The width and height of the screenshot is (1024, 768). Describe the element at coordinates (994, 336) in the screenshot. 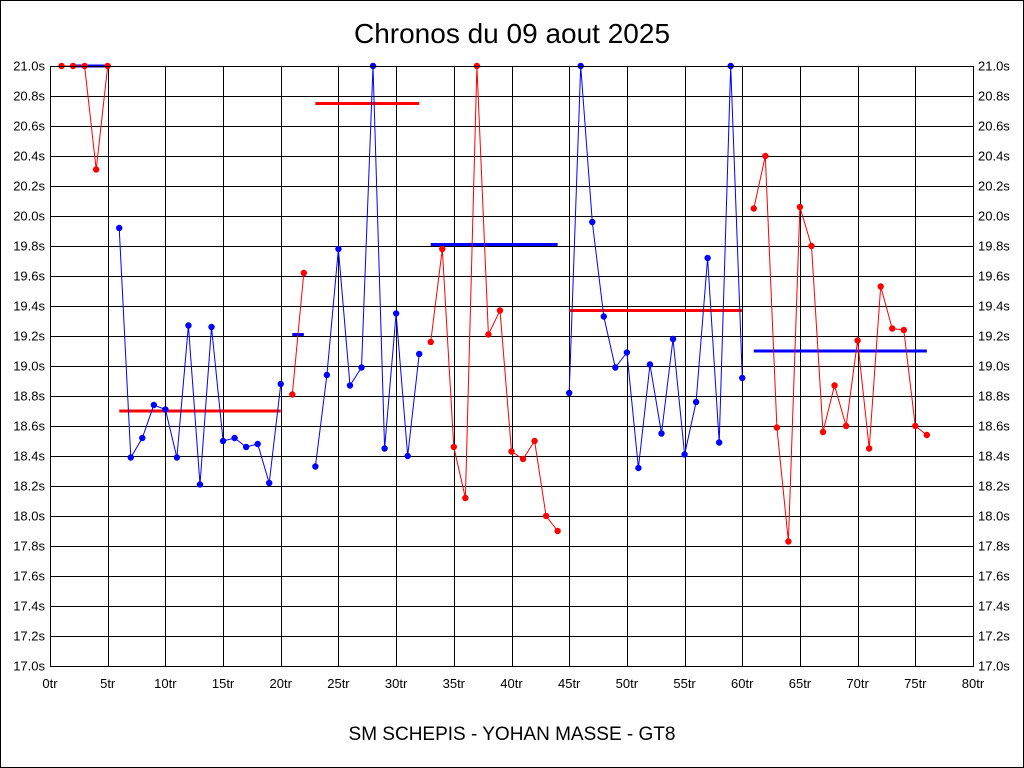

I see `y-tick-label-right: 19.2s` at that location.